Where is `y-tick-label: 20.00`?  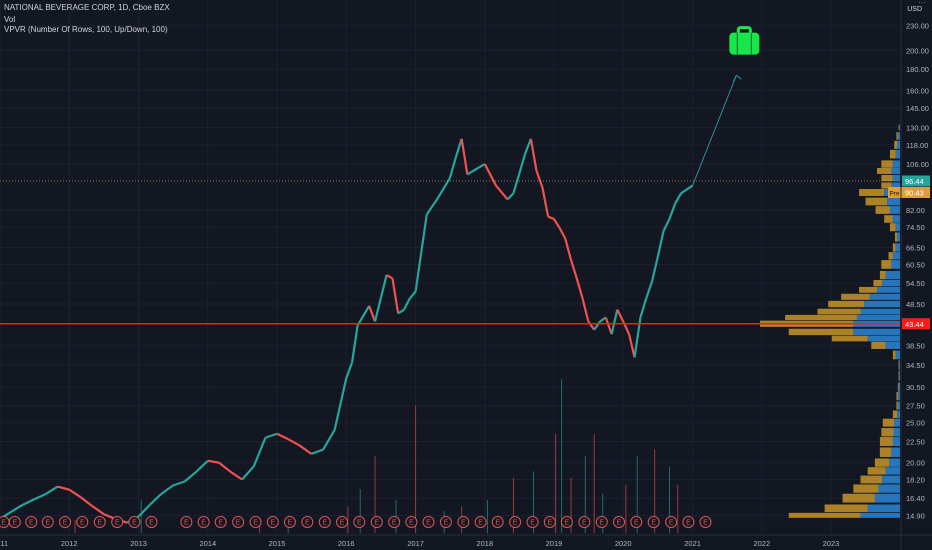
y-tick-label: 20.00 is located at coordinates (915, 463).